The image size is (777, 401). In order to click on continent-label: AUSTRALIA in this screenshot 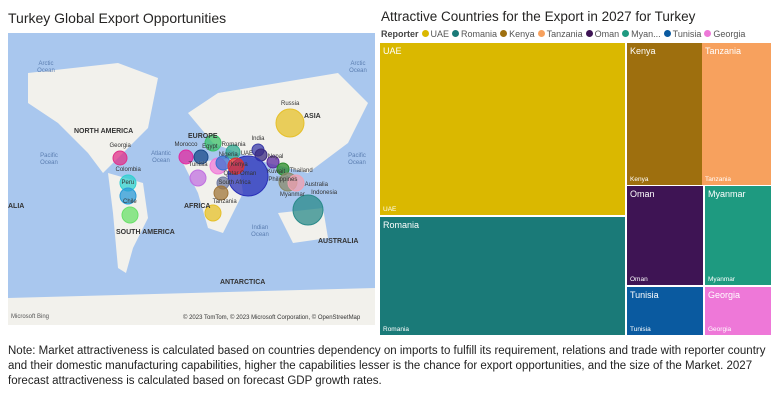, I will do `click(338, 241)`.